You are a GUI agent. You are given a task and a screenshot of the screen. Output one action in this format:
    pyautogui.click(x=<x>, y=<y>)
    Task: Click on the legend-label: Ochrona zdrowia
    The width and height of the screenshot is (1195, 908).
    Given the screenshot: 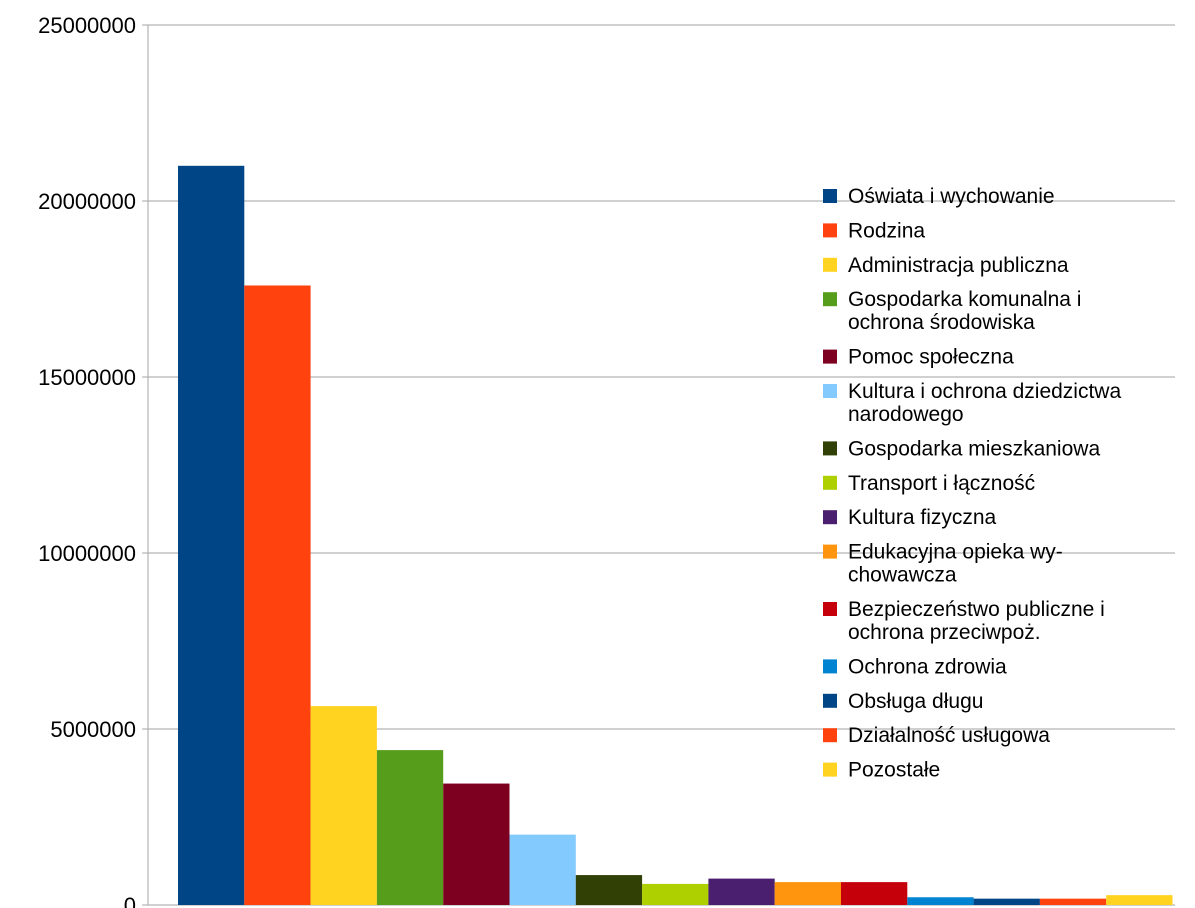 What is the action you would take?
    pyautogui.click(x=927, y=666)
    